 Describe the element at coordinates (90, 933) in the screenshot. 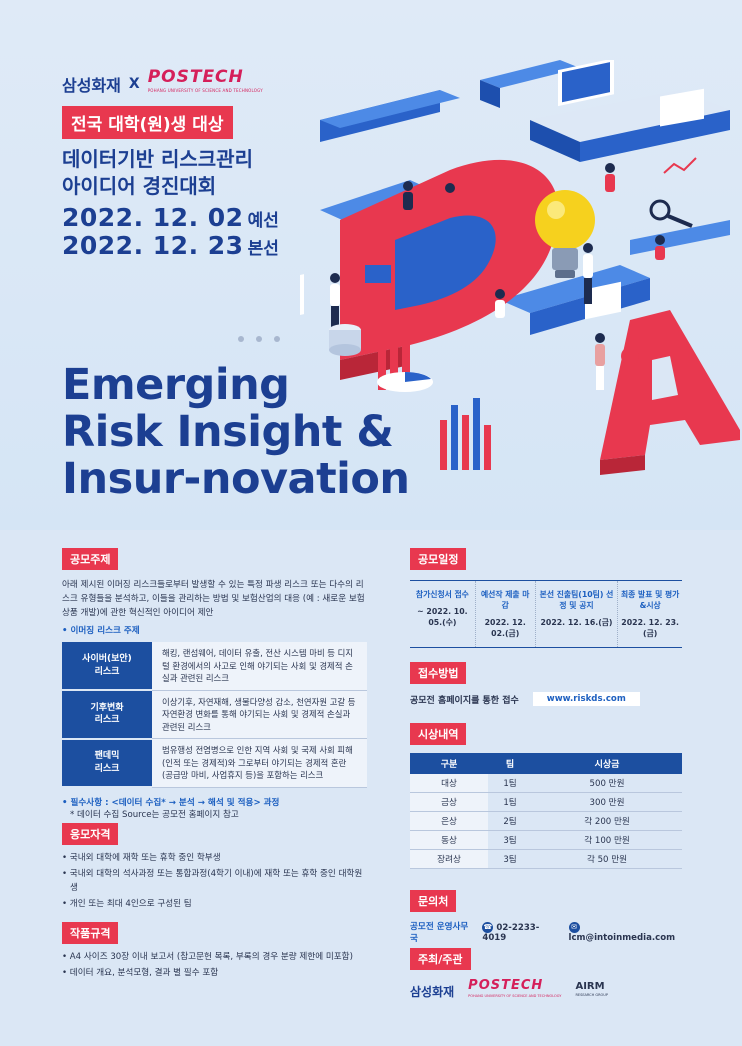

I see `format-heading: 작품규격` at that location.